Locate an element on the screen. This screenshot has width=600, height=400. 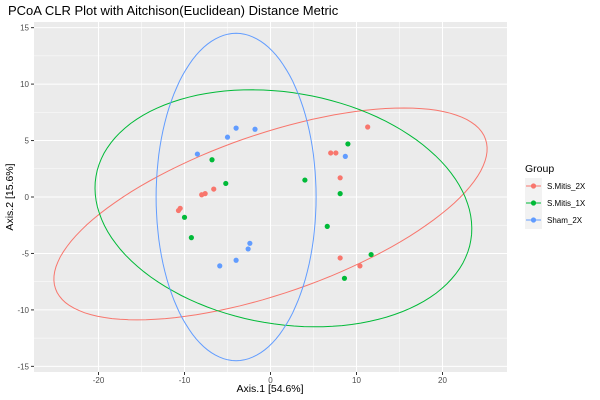
legend-label: Sham_2X is located at coordinates (565, 220).